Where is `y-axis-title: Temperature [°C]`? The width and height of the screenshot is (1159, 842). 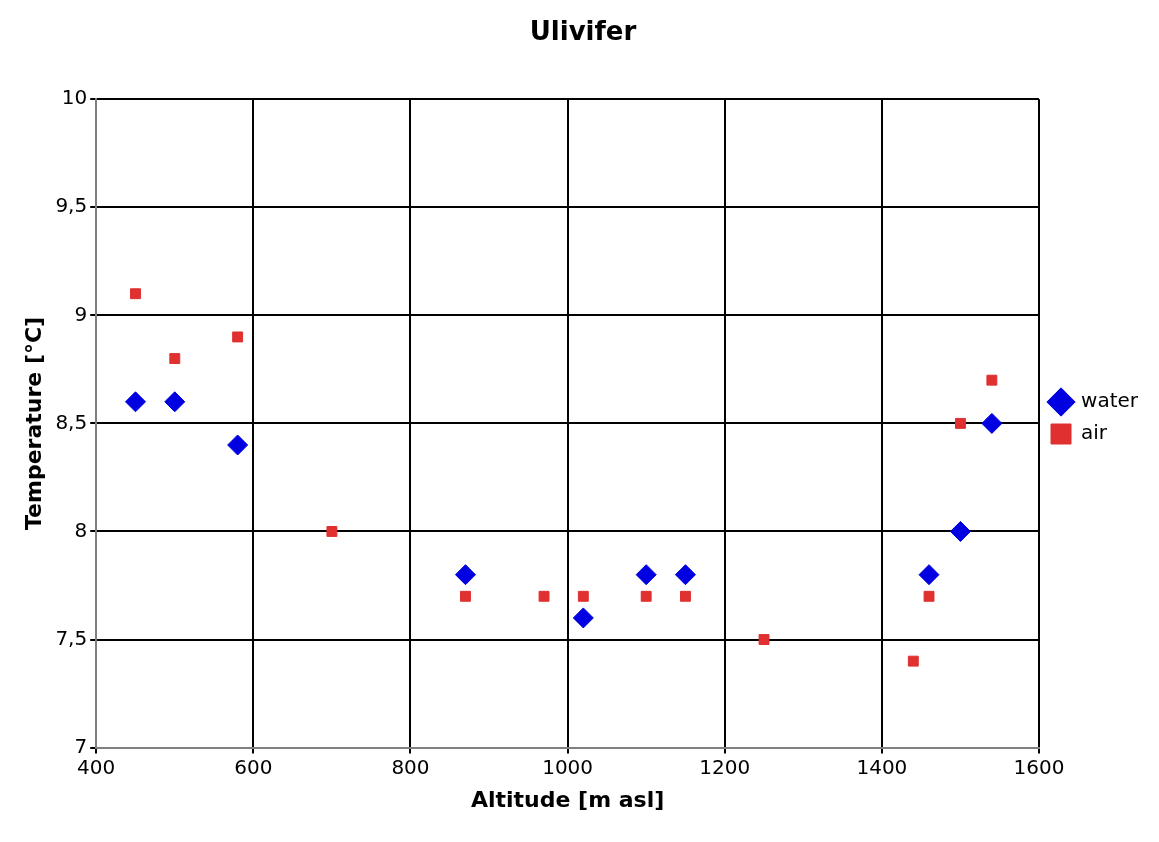
y-axis-title: Temperature [°C] is located at coordinates (33, 423).